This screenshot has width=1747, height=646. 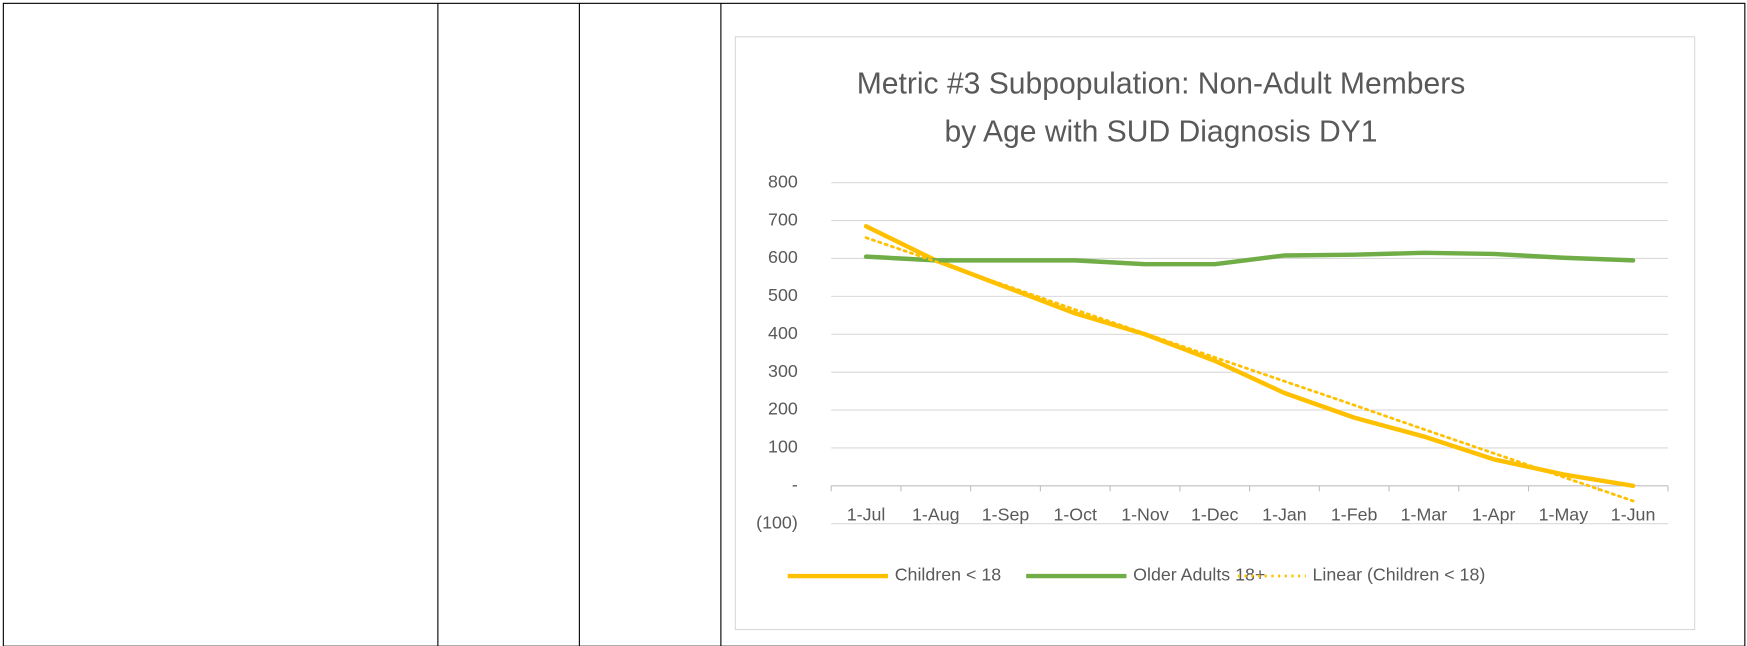 I want to click on x-tick-label: 1-Sep, so click(x=1006, y=515).